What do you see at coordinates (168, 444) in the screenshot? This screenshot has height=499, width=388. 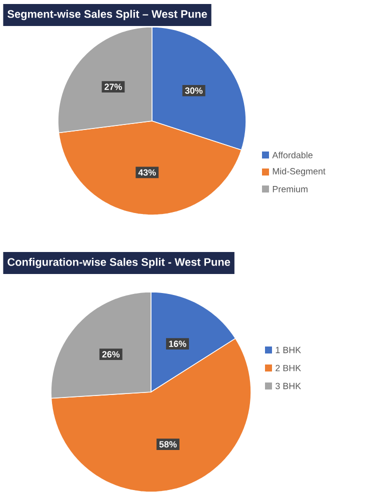 I see `data-label: 58%` at bounding box center [168, 444].